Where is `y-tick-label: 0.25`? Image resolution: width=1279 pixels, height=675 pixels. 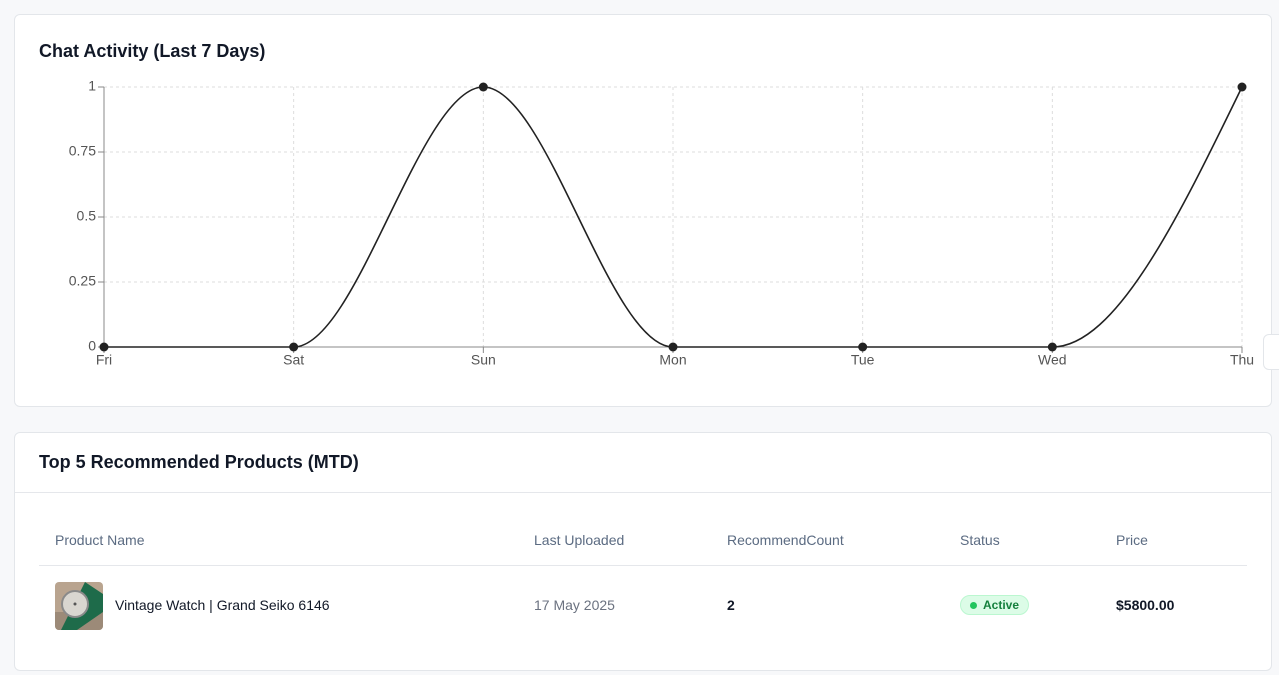
y-tick-label: 0.25 is located at coordinates (82, 281).